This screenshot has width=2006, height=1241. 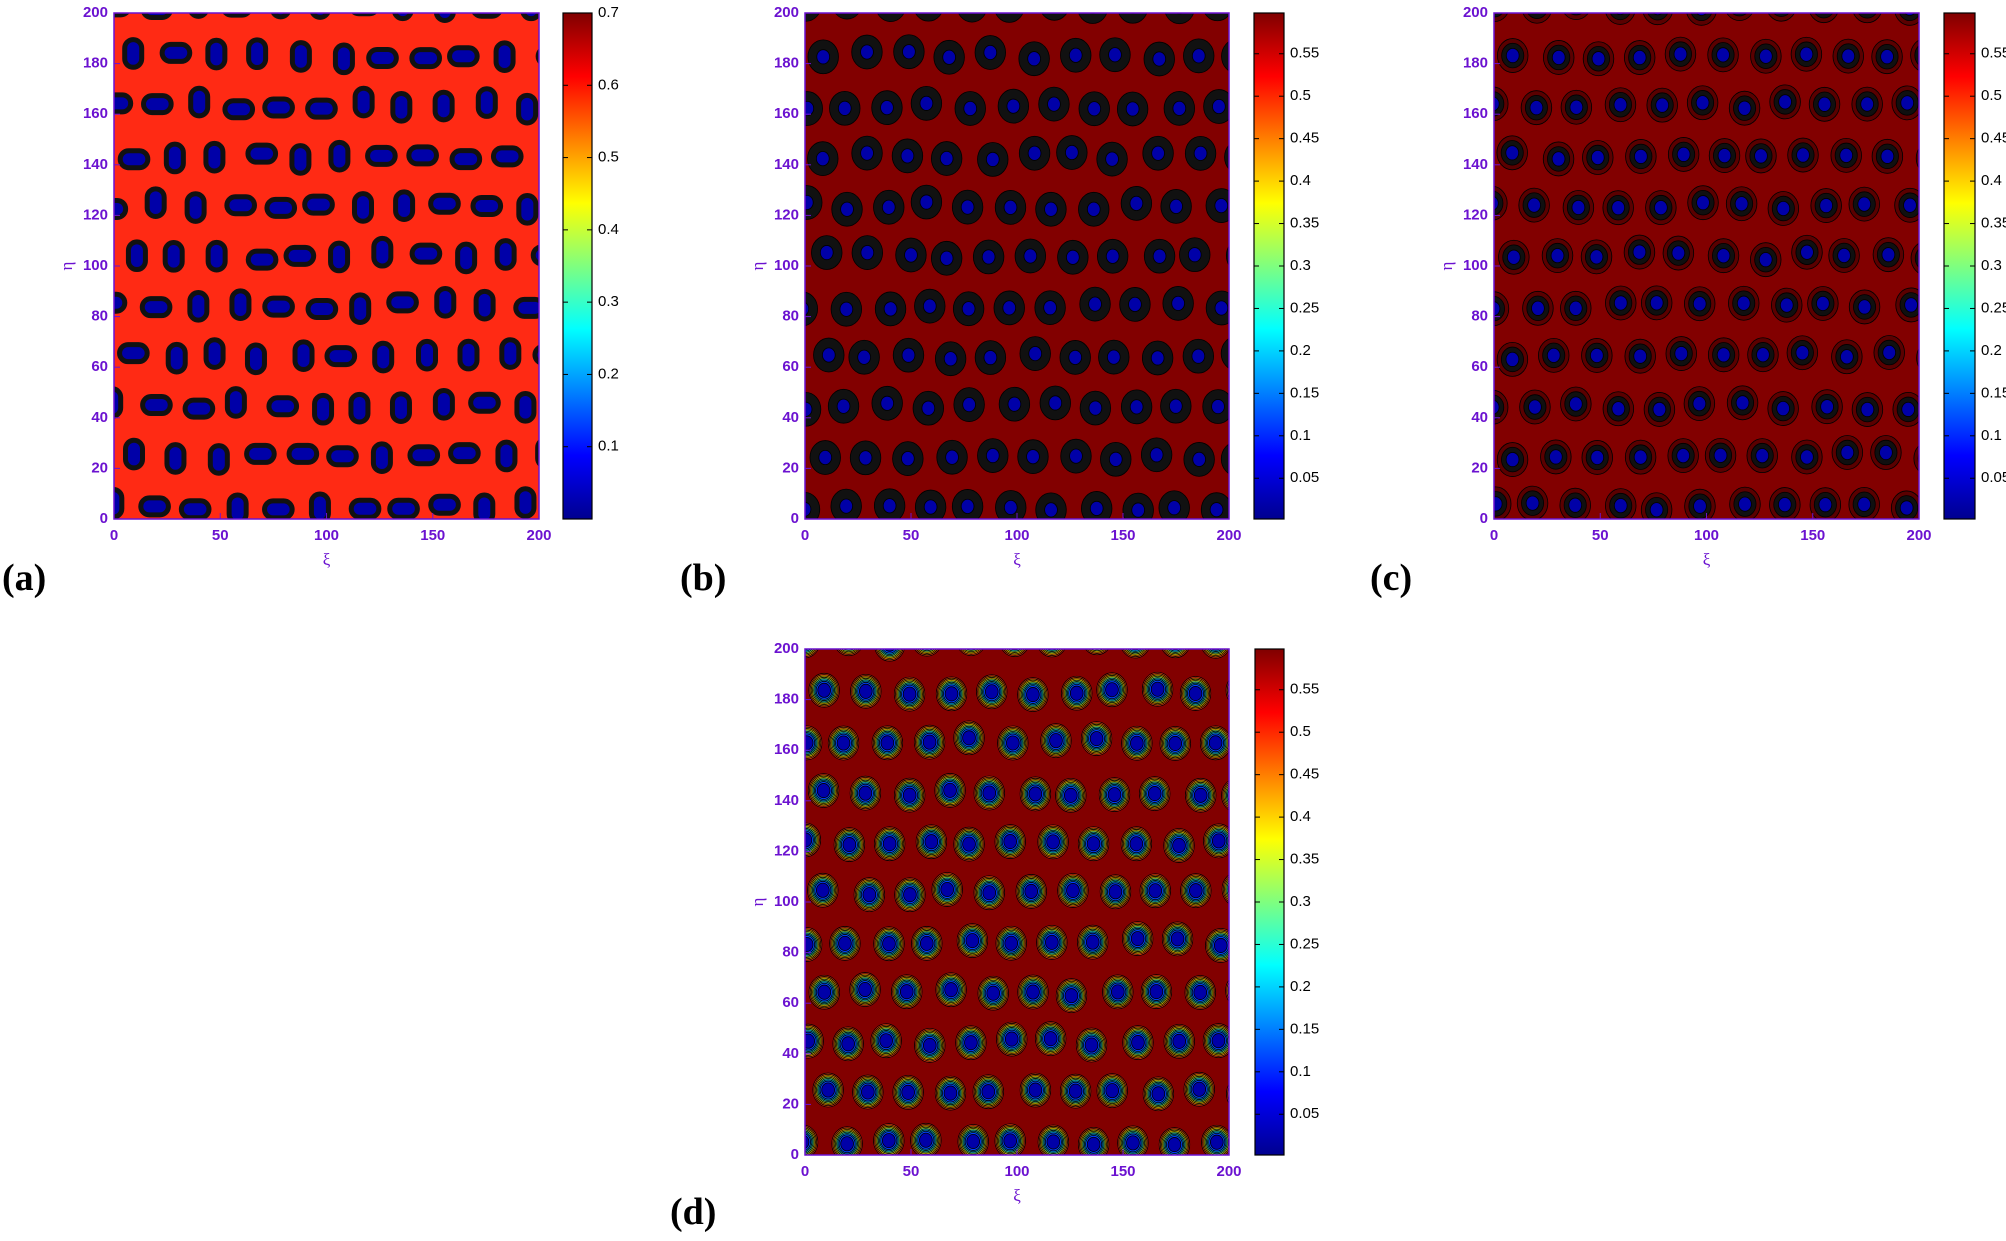 I want to click on y-tick-label: 0, so click(x=795, y=1154).